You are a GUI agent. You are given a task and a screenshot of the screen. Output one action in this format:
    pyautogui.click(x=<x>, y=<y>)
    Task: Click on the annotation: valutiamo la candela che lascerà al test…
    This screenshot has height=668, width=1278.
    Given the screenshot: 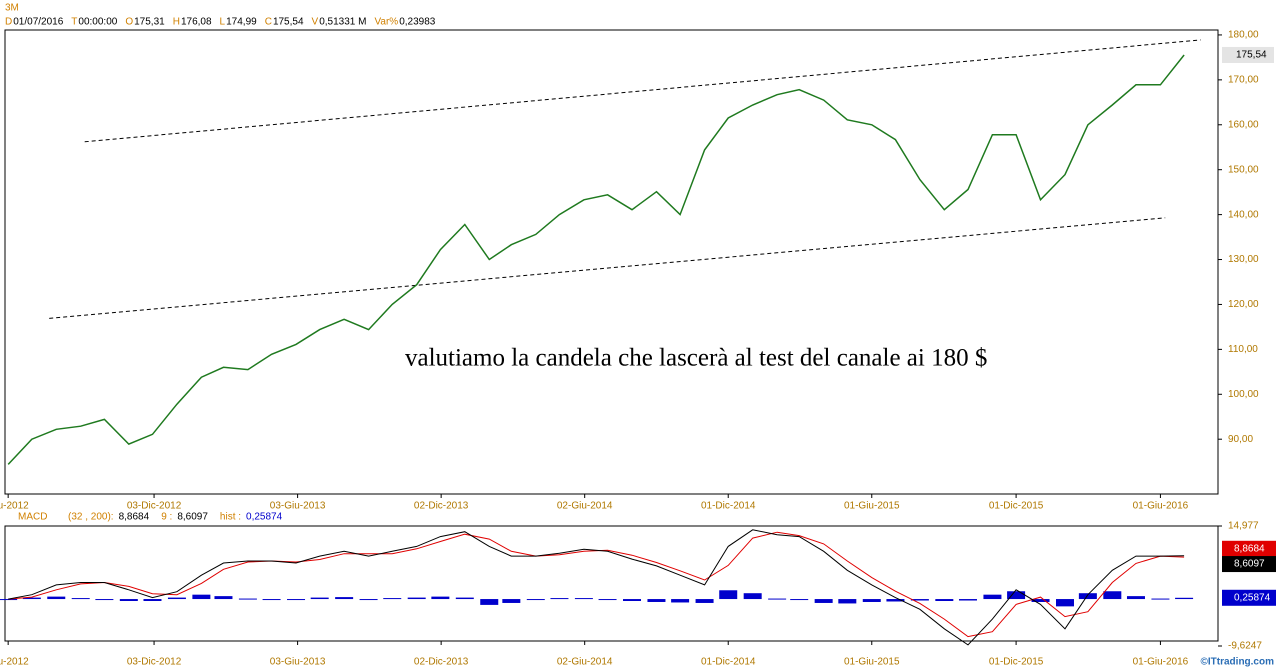 What is the action you would take?
    pyautogui.click(x=696, y=358)
    